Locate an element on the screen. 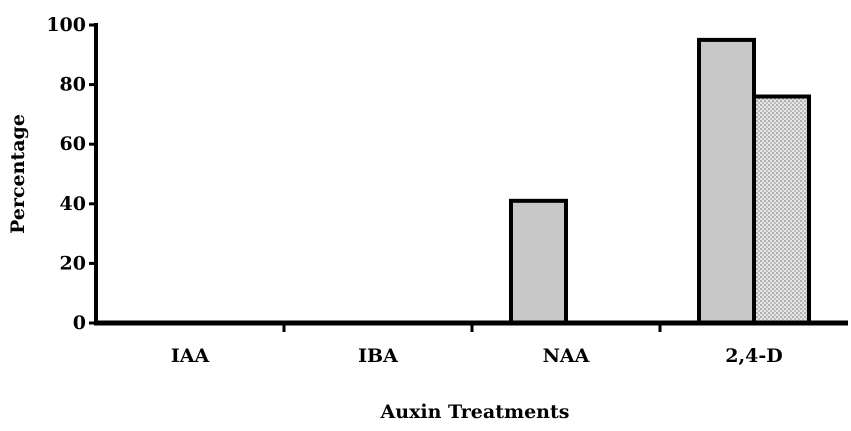 Image resolution: width=851 pixels, height=431 pixels. x-tick-label: IBA is located at coordinates (378, 356).